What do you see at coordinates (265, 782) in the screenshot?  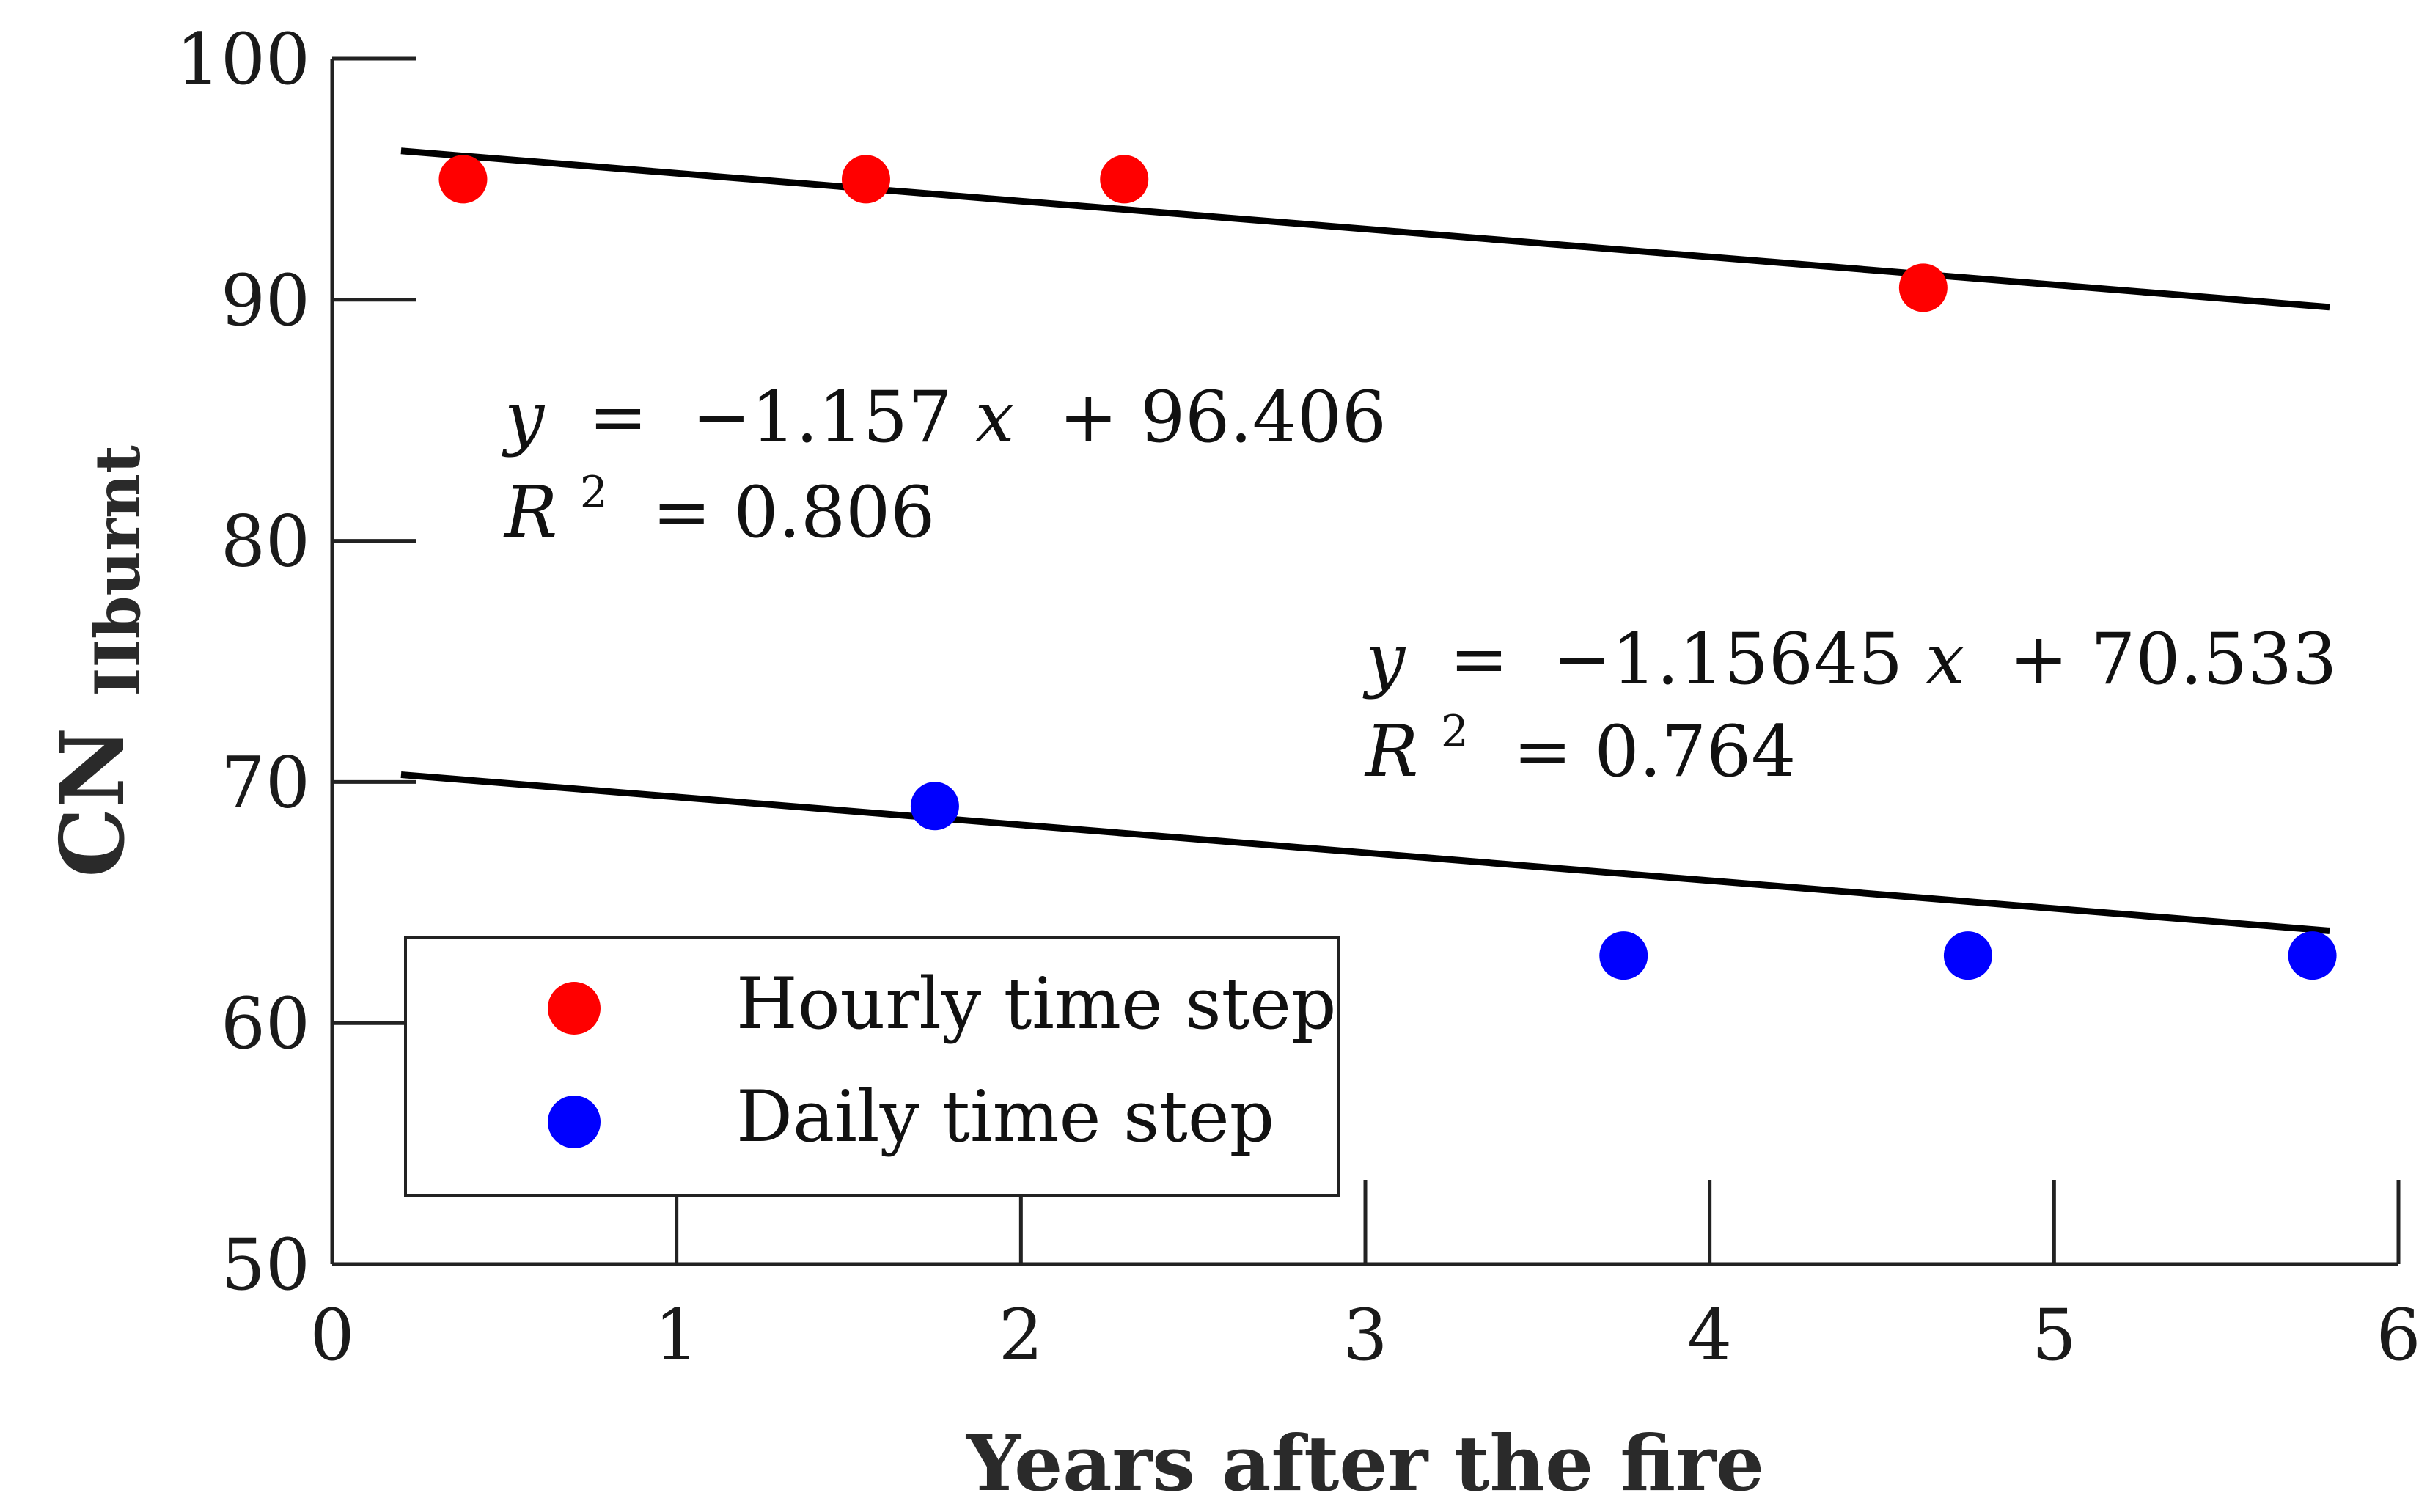 I see `y-tick-label-70: 70` at bounding box center [265, 782].